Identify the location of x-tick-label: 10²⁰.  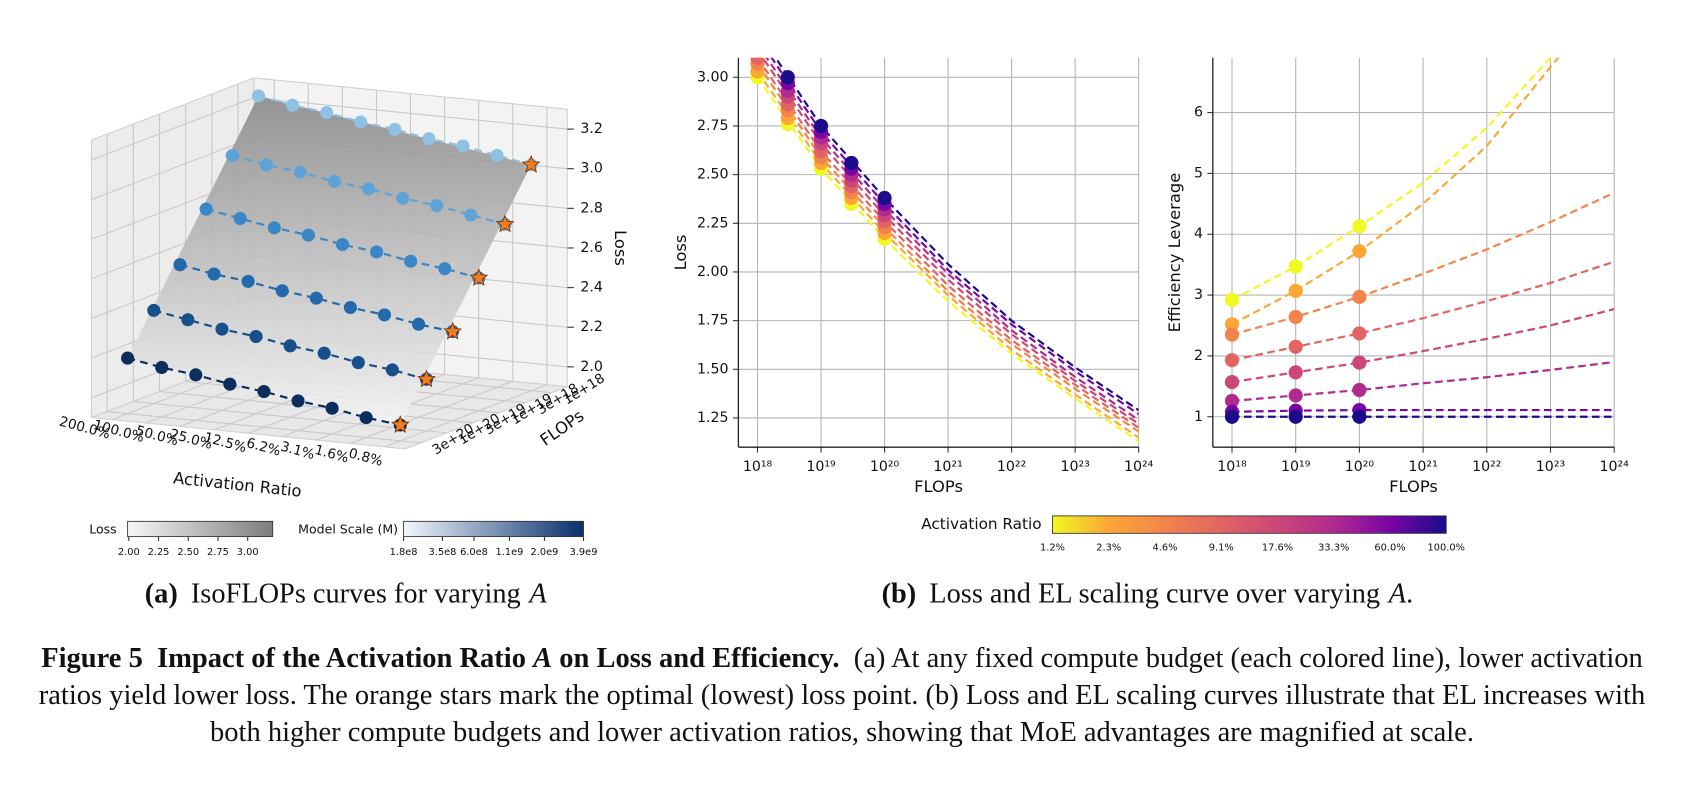
(1360, 467).